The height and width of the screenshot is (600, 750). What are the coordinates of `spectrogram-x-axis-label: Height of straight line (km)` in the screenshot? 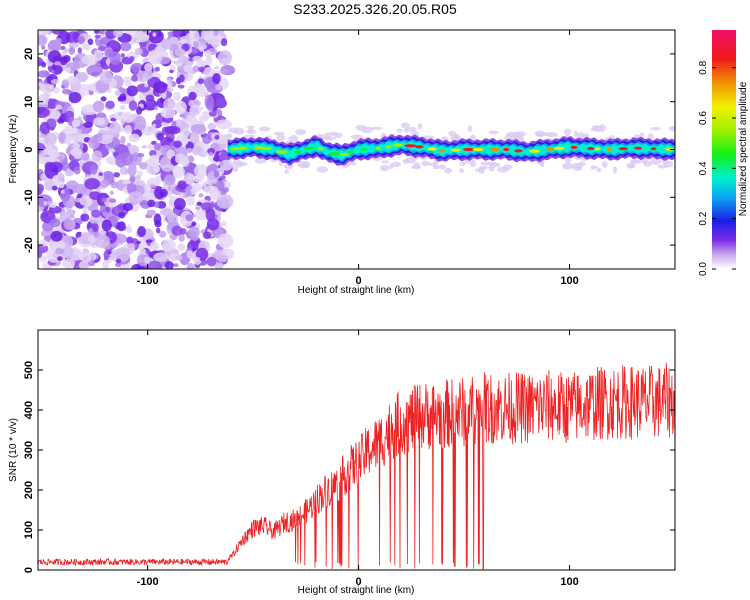 It's located at (356, 290).